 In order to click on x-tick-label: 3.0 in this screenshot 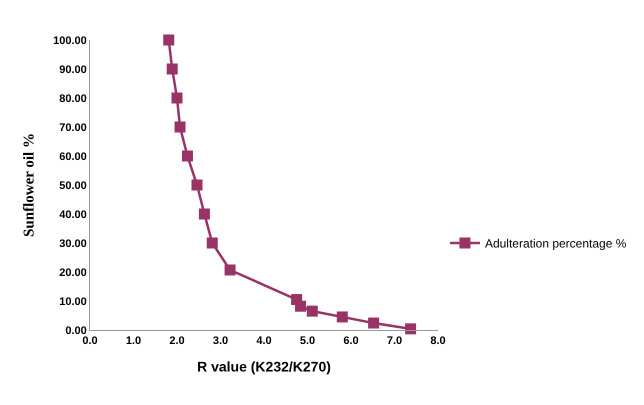, I will do `click(220, 341)`.